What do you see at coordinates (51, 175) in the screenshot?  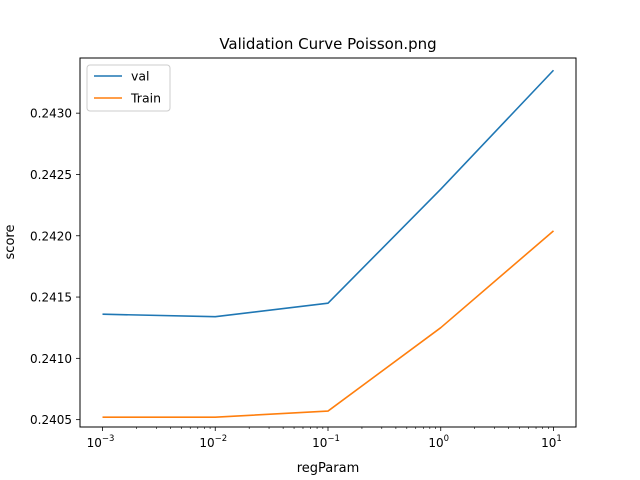 I see `y-tick-label: 0.2425` at bounding box center [51, 175].